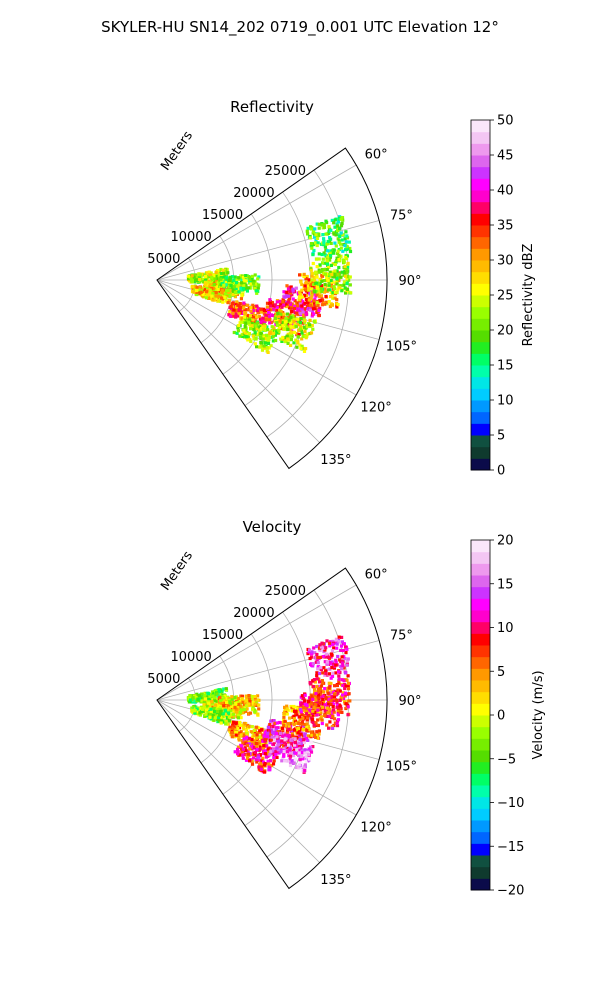 The image size is (600, 1000). I want to click on angle-tick-label: 135°, so click(335, 460).